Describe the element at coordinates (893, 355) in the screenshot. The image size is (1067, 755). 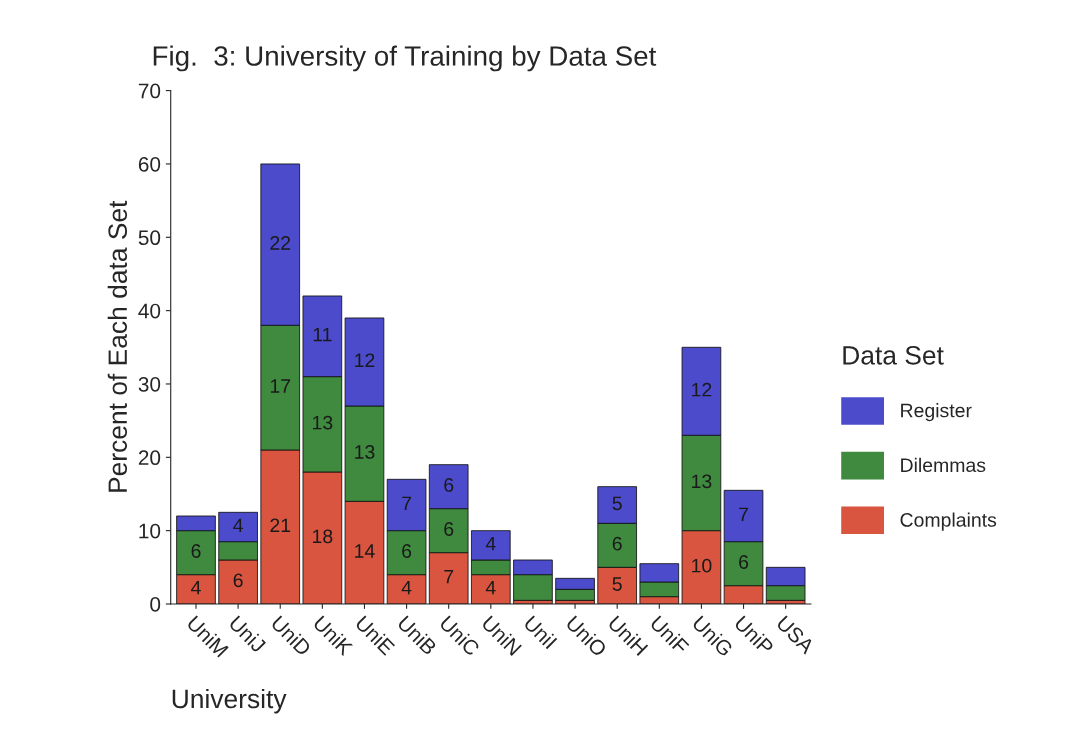
I see `legend-title: Data Set` at that location.